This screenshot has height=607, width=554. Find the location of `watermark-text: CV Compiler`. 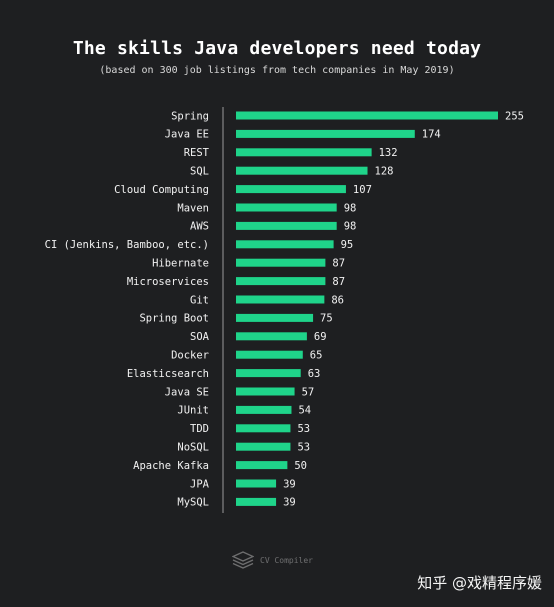

watermark-text: CV Compiler is located at coordinates (286, 560).